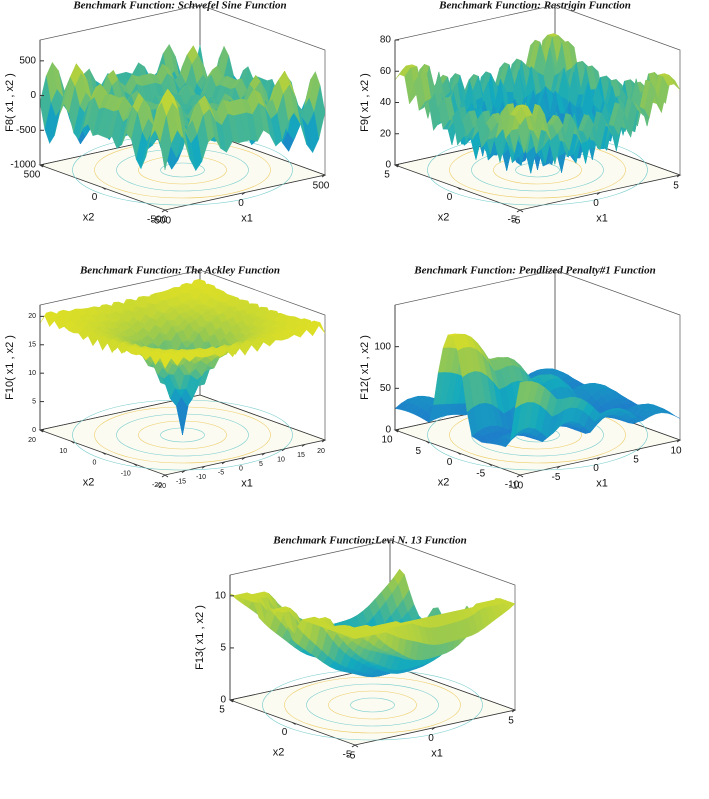 The image size is (709, 799). I want to click on y-tick-label: -500, so click(157, 220).